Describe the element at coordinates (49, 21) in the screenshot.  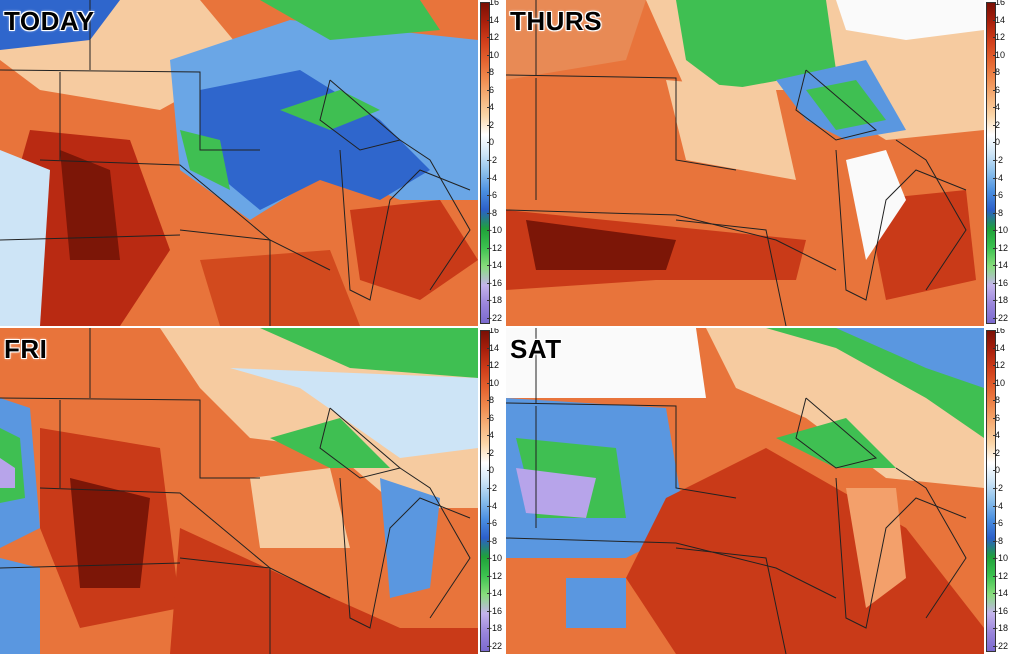
I see `panel-title-today: TODAY` at that location.